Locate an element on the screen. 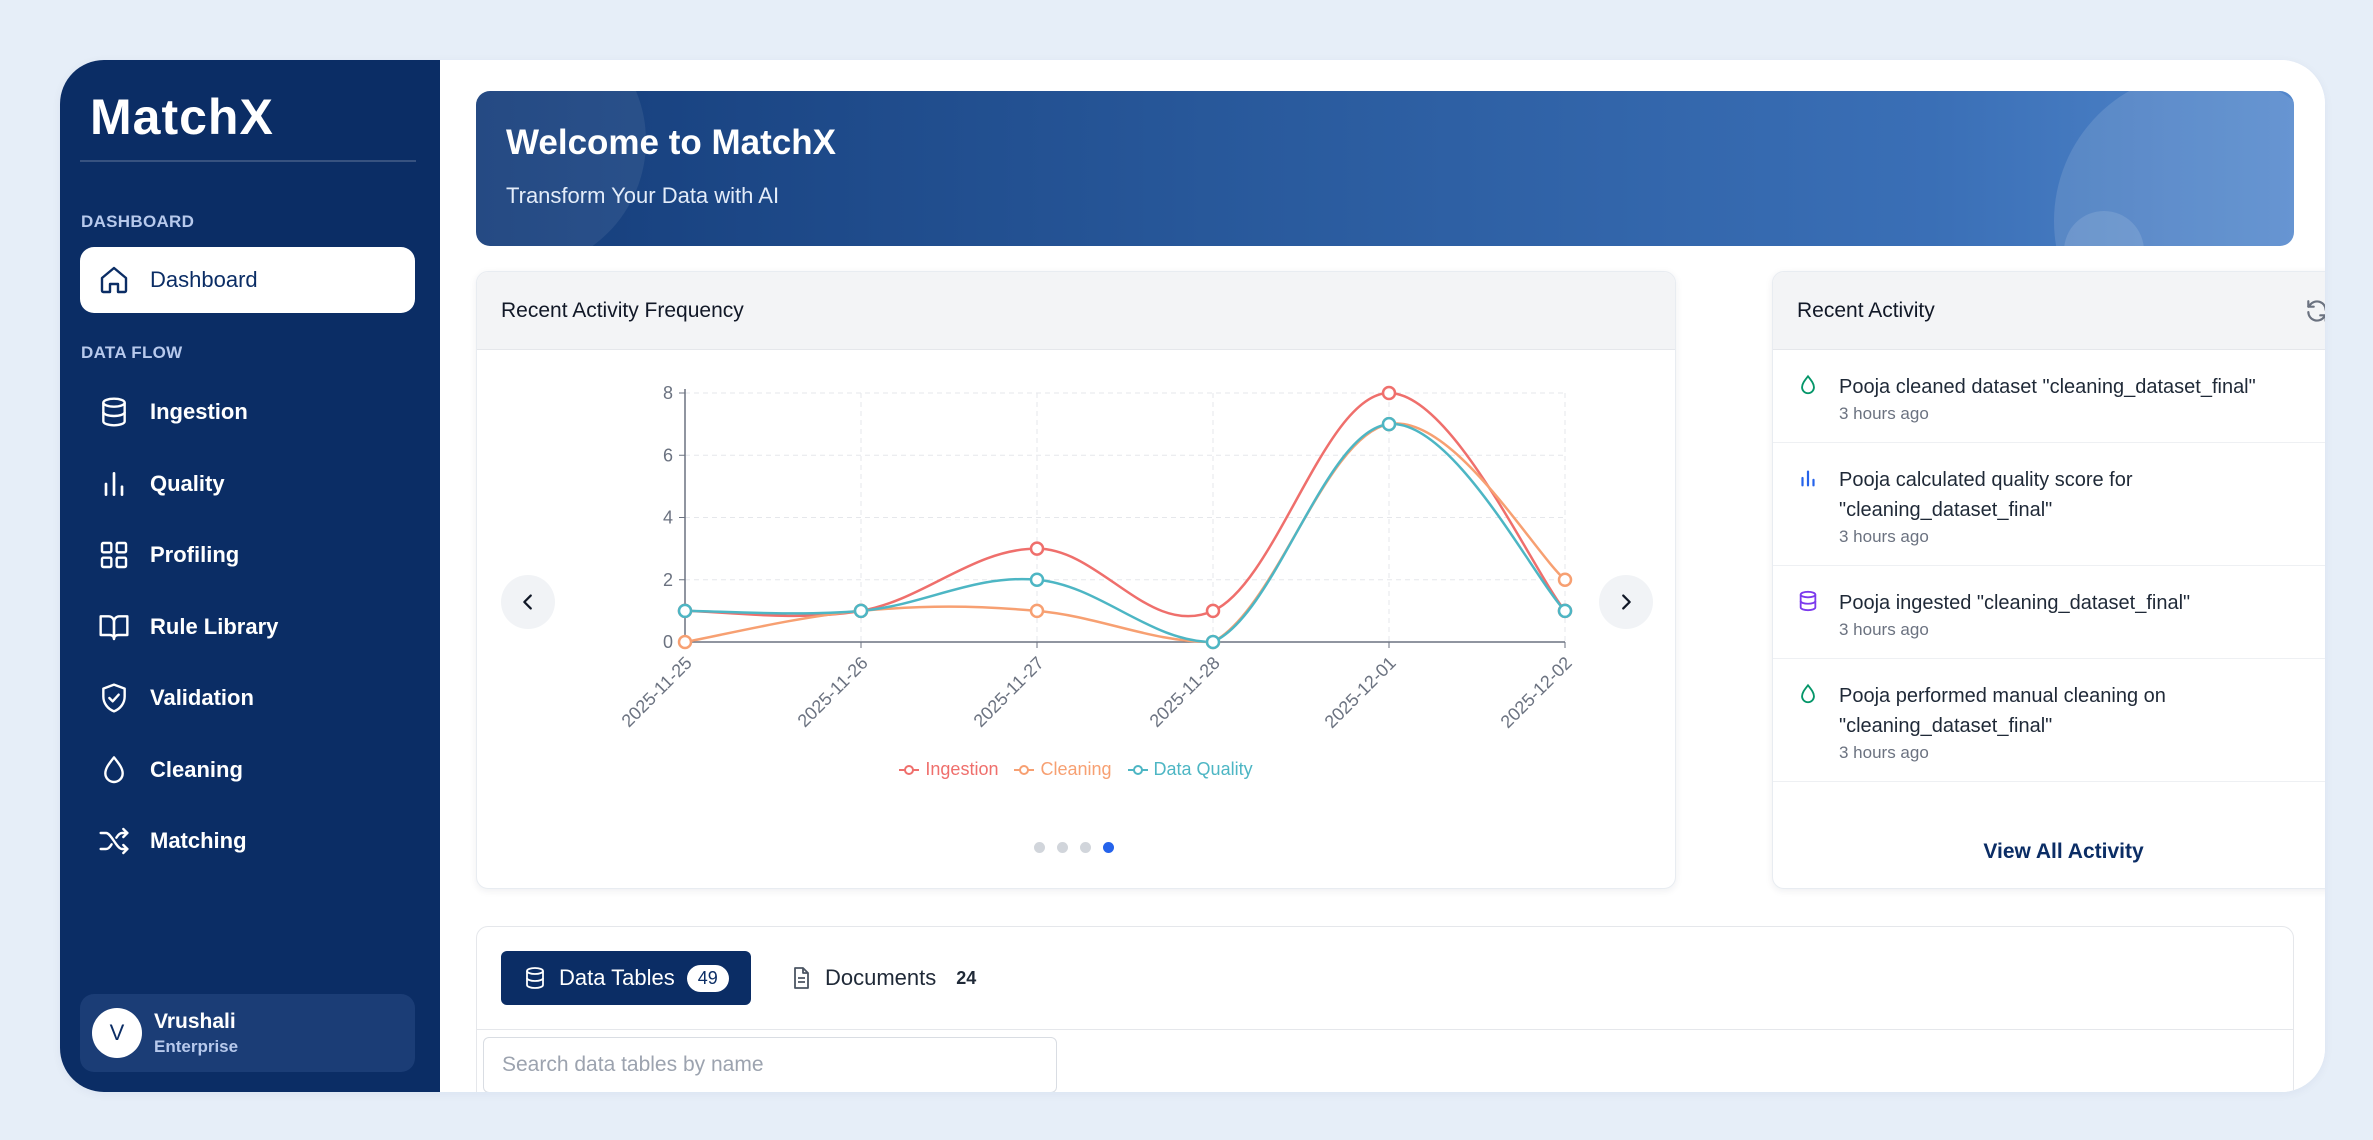 Image resolution: width=2373 pixels, height=1140 pixels. tab-count: 24 is located at coordinates (966, 977).